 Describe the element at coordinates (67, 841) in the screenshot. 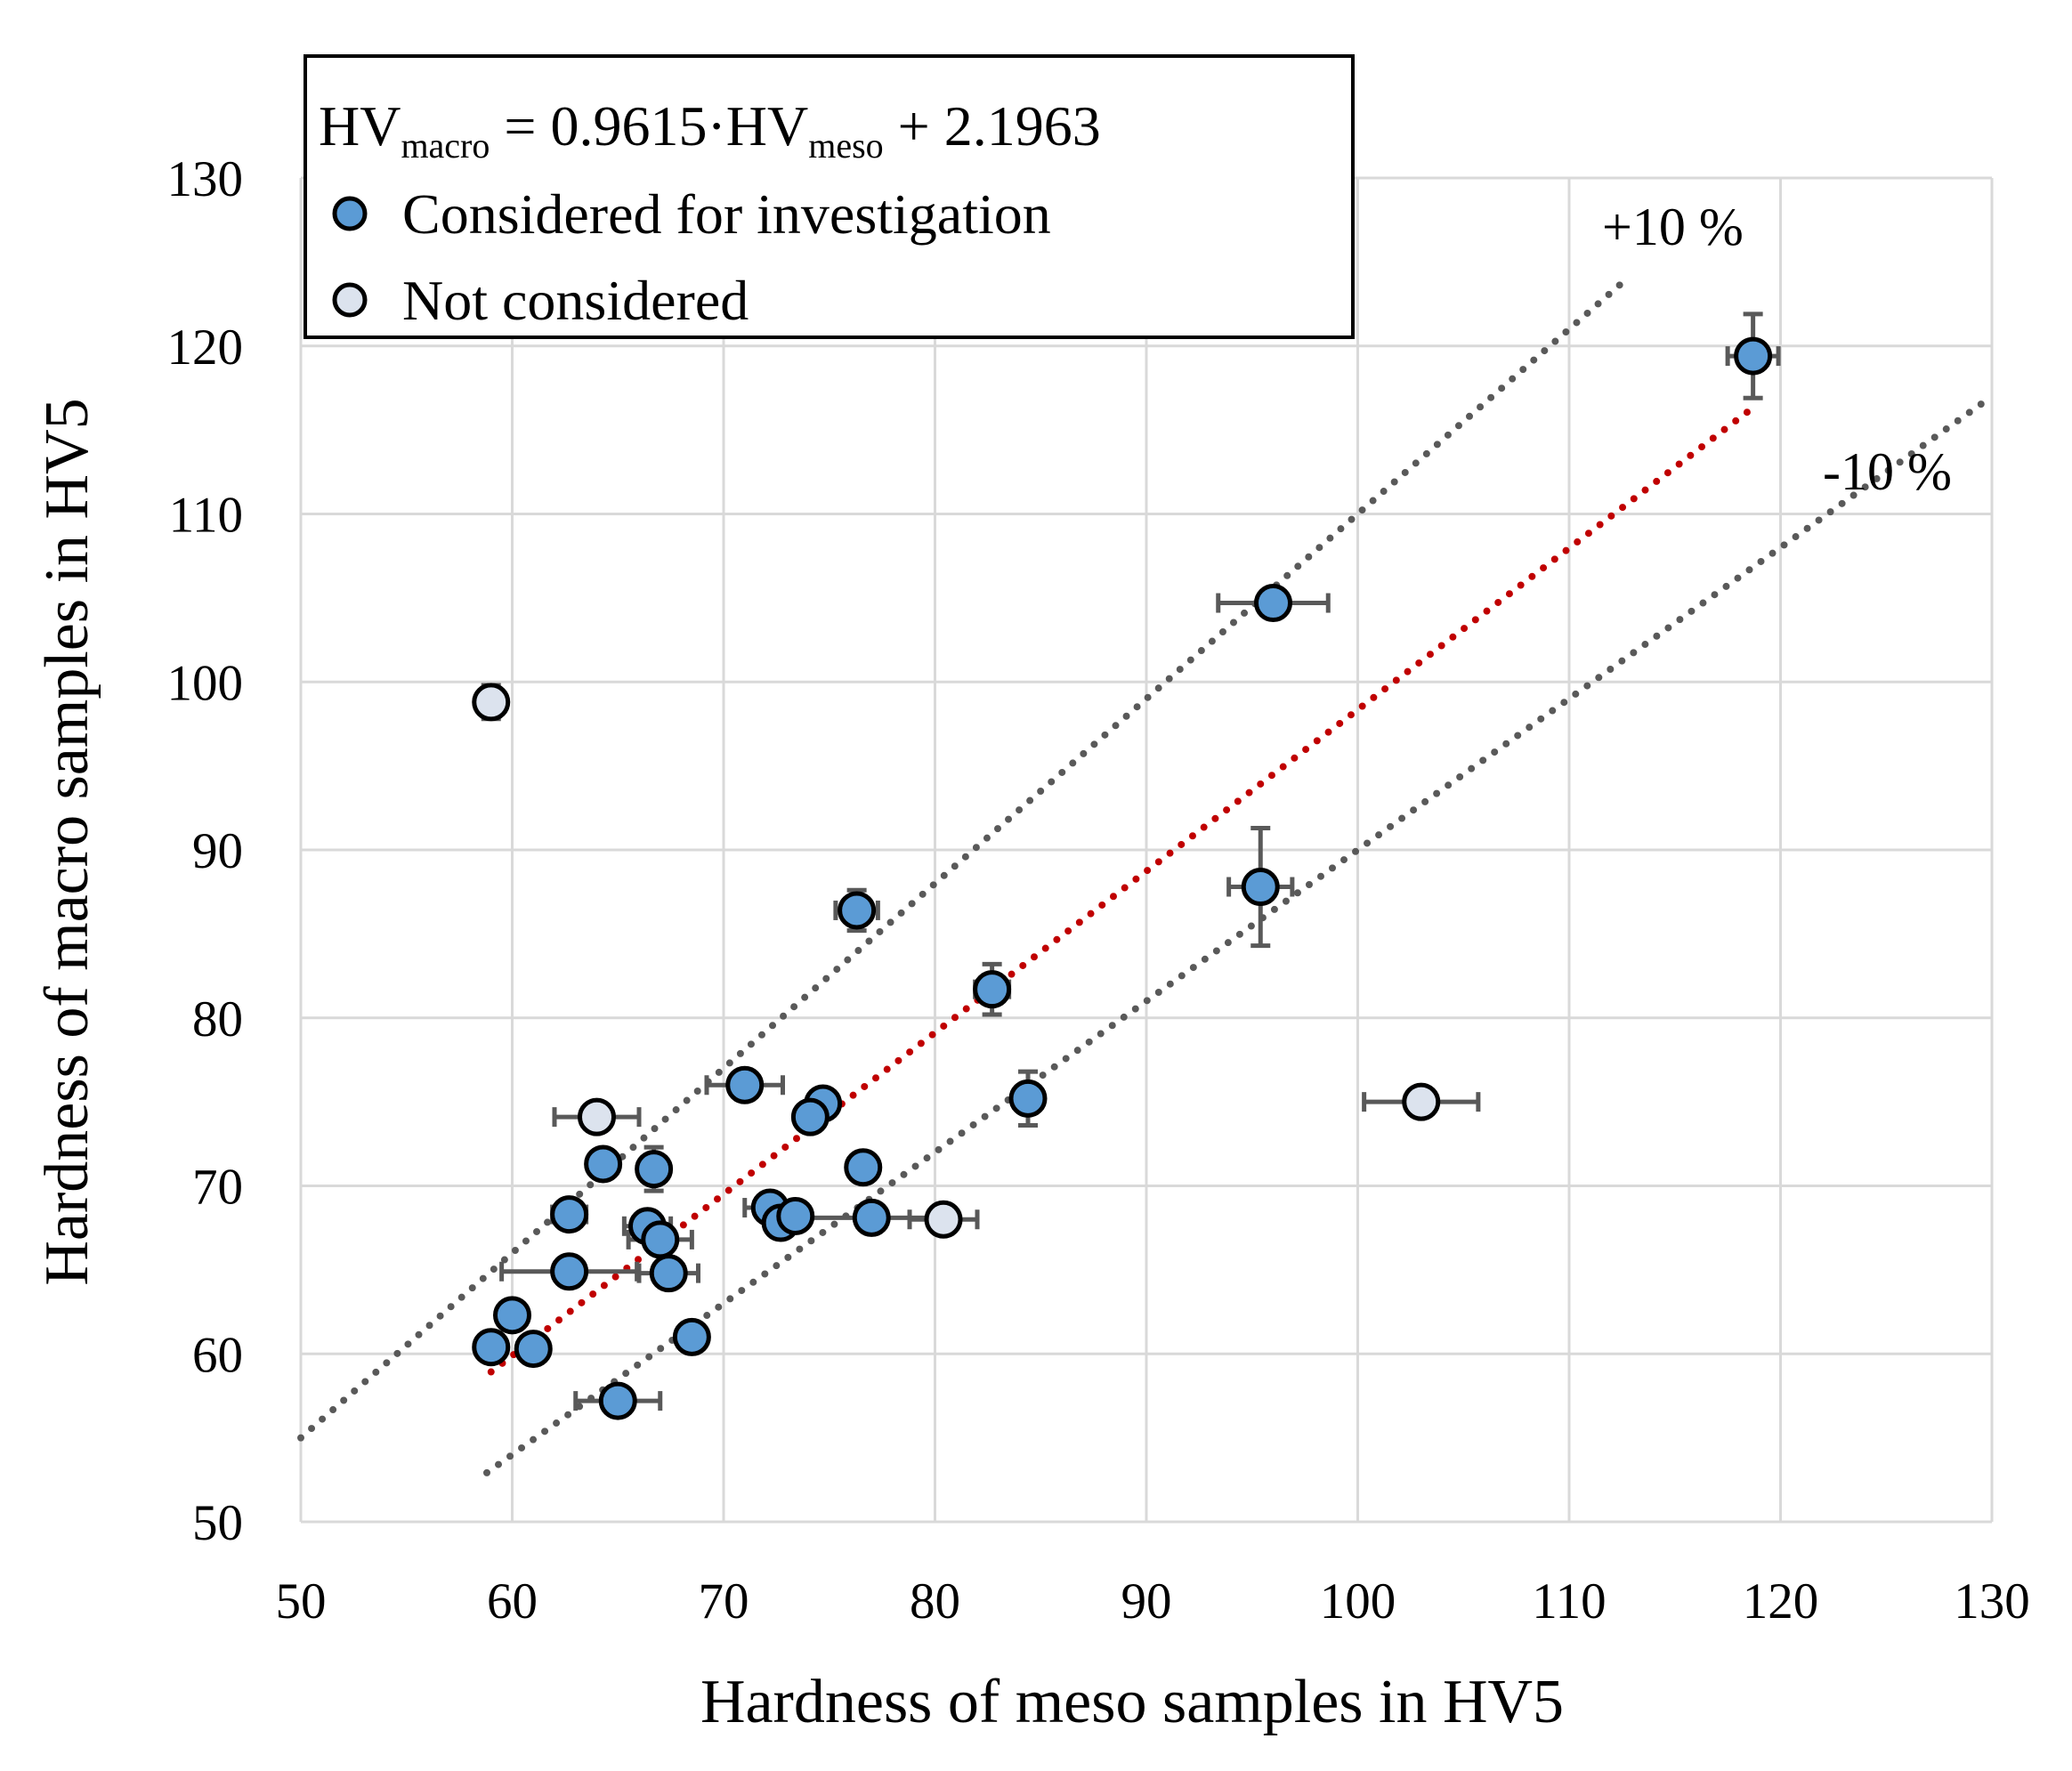

I see `y-axis-title: Hardness of macro samples in HV5` at that location.